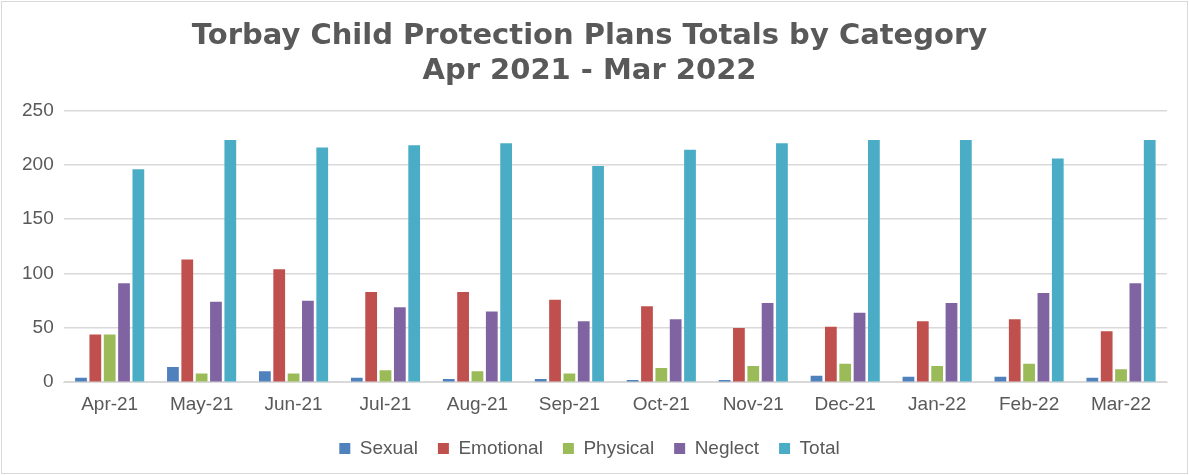  What do you see at coordinates (753, 403) in the screenshot?
I see `x-tick-label: Nov-21` at bounding box center [753, 403].